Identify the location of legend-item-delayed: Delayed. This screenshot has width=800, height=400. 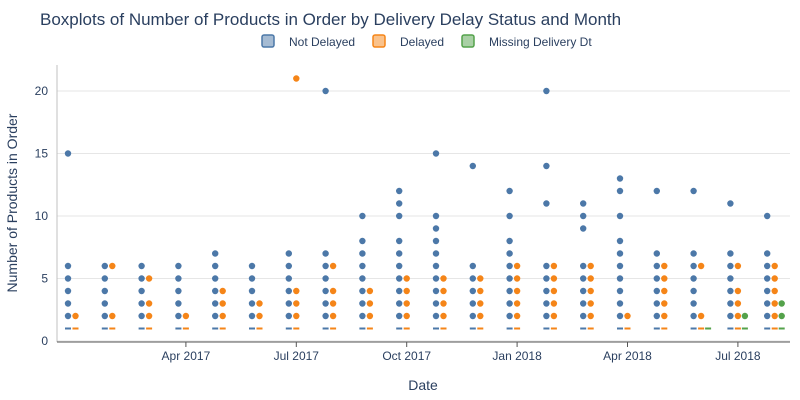
(408, 41).